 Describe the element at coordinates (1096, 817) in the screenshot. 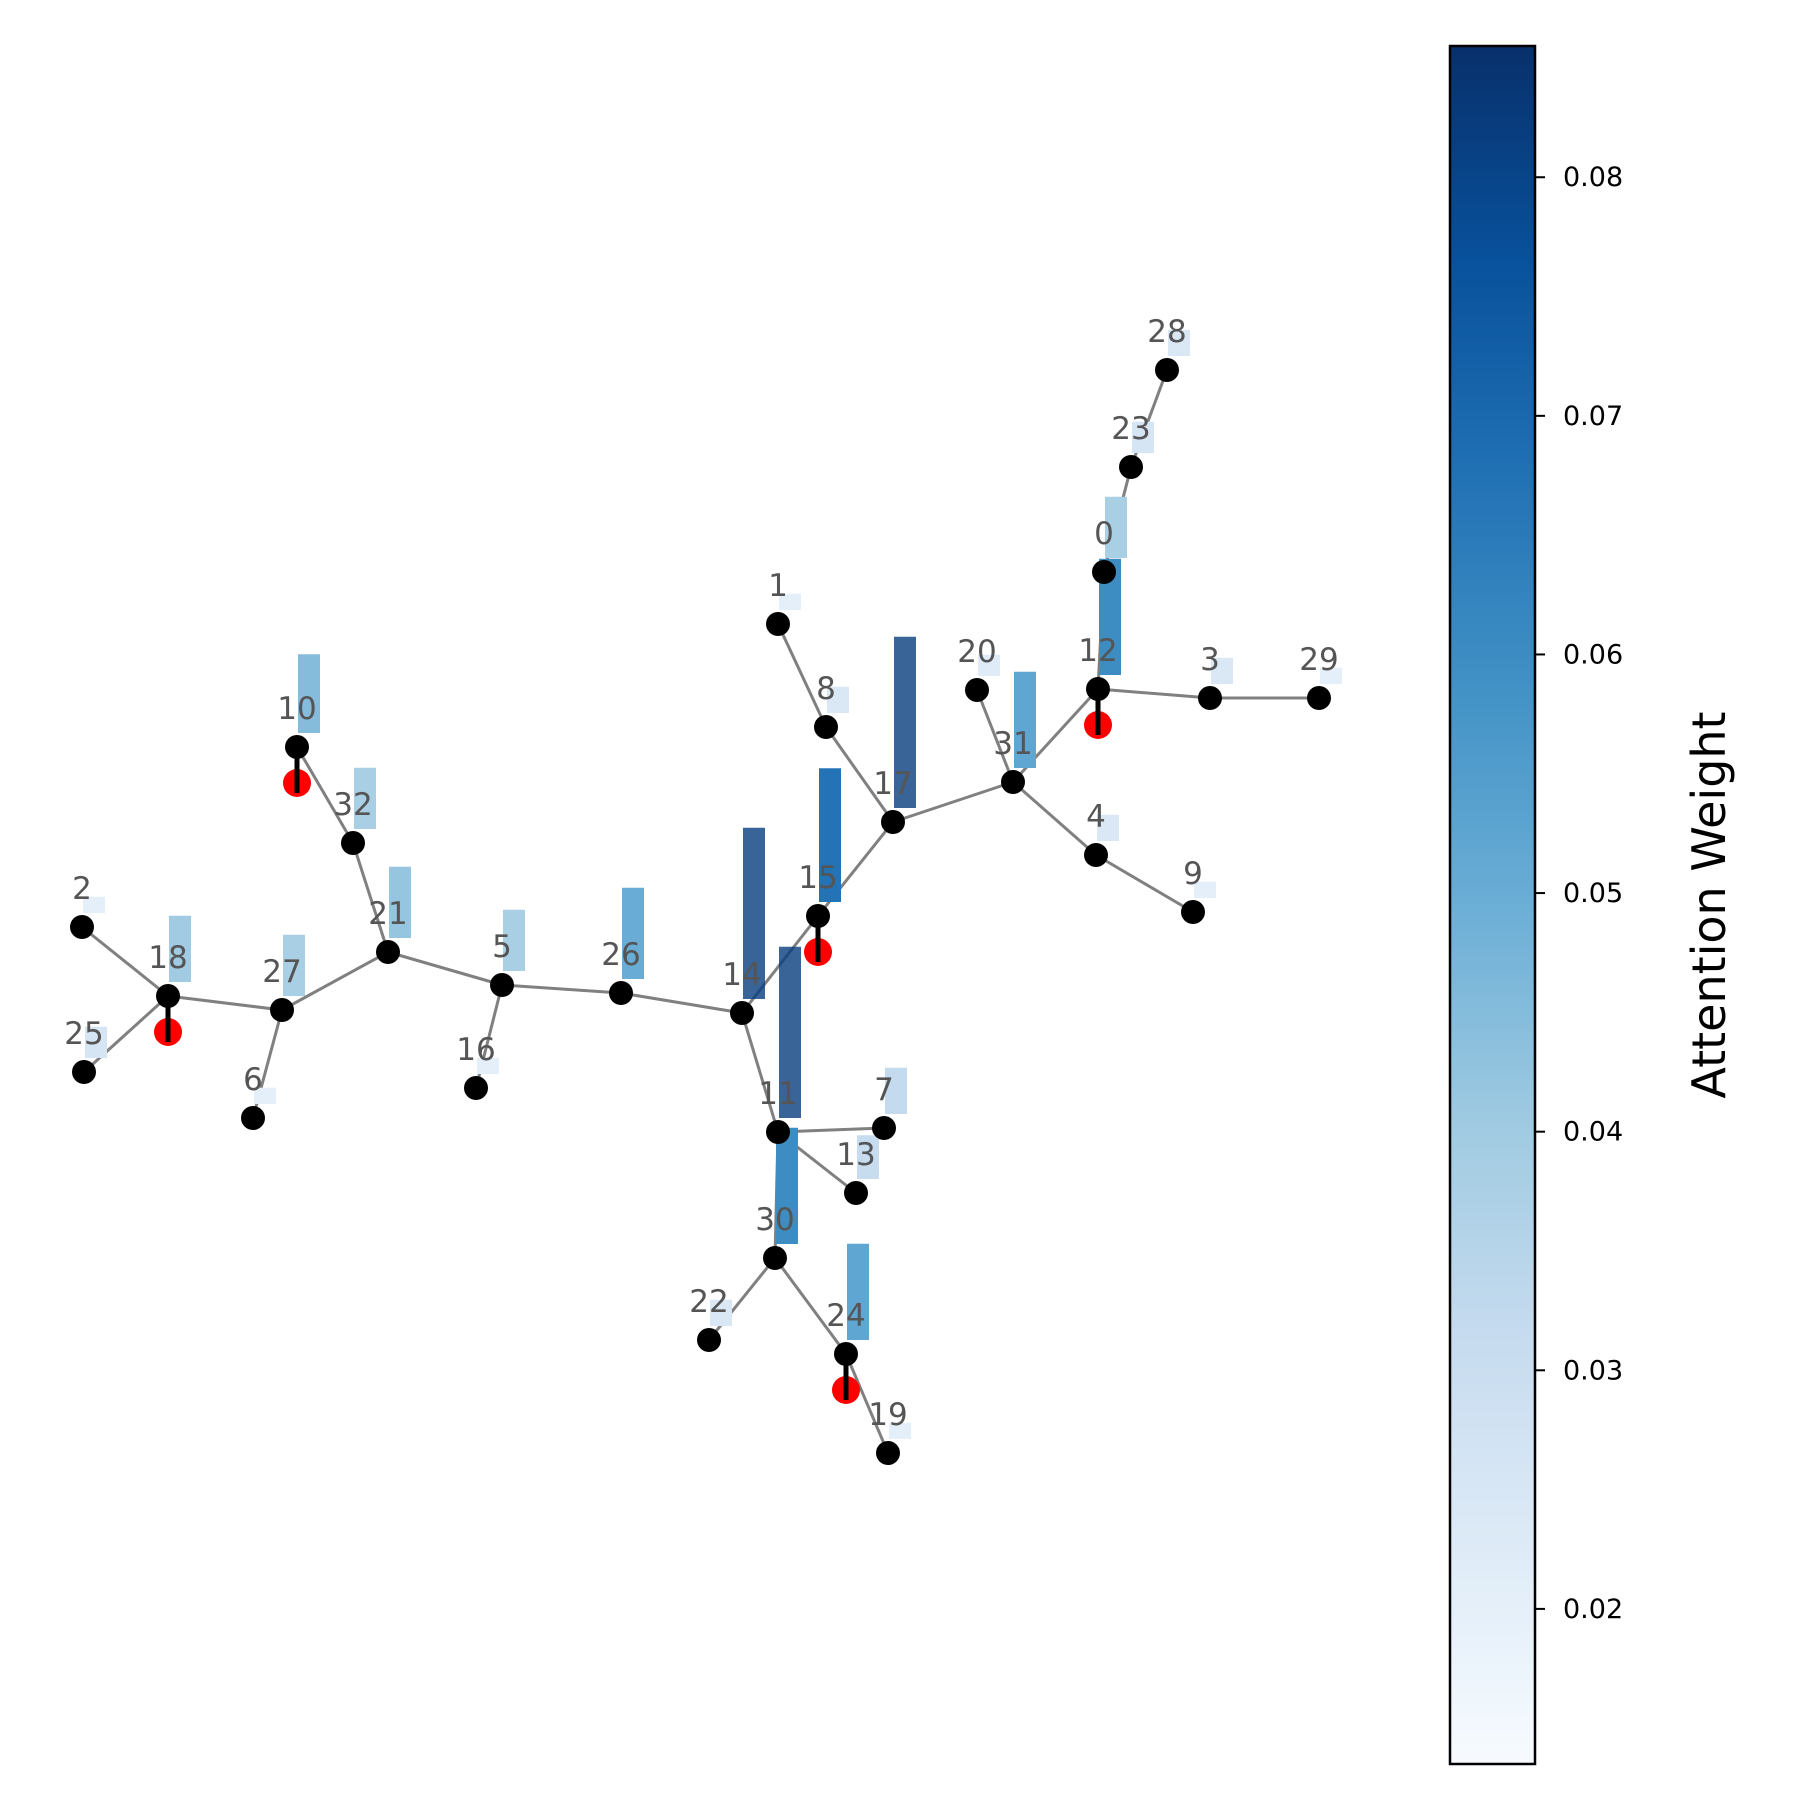

I see `node-label-4: 4` at that location.